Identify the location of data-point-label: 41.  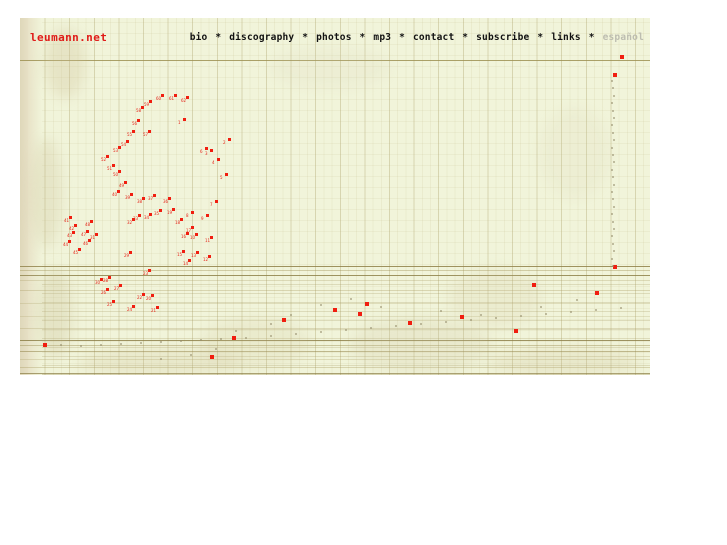
(67, 220).